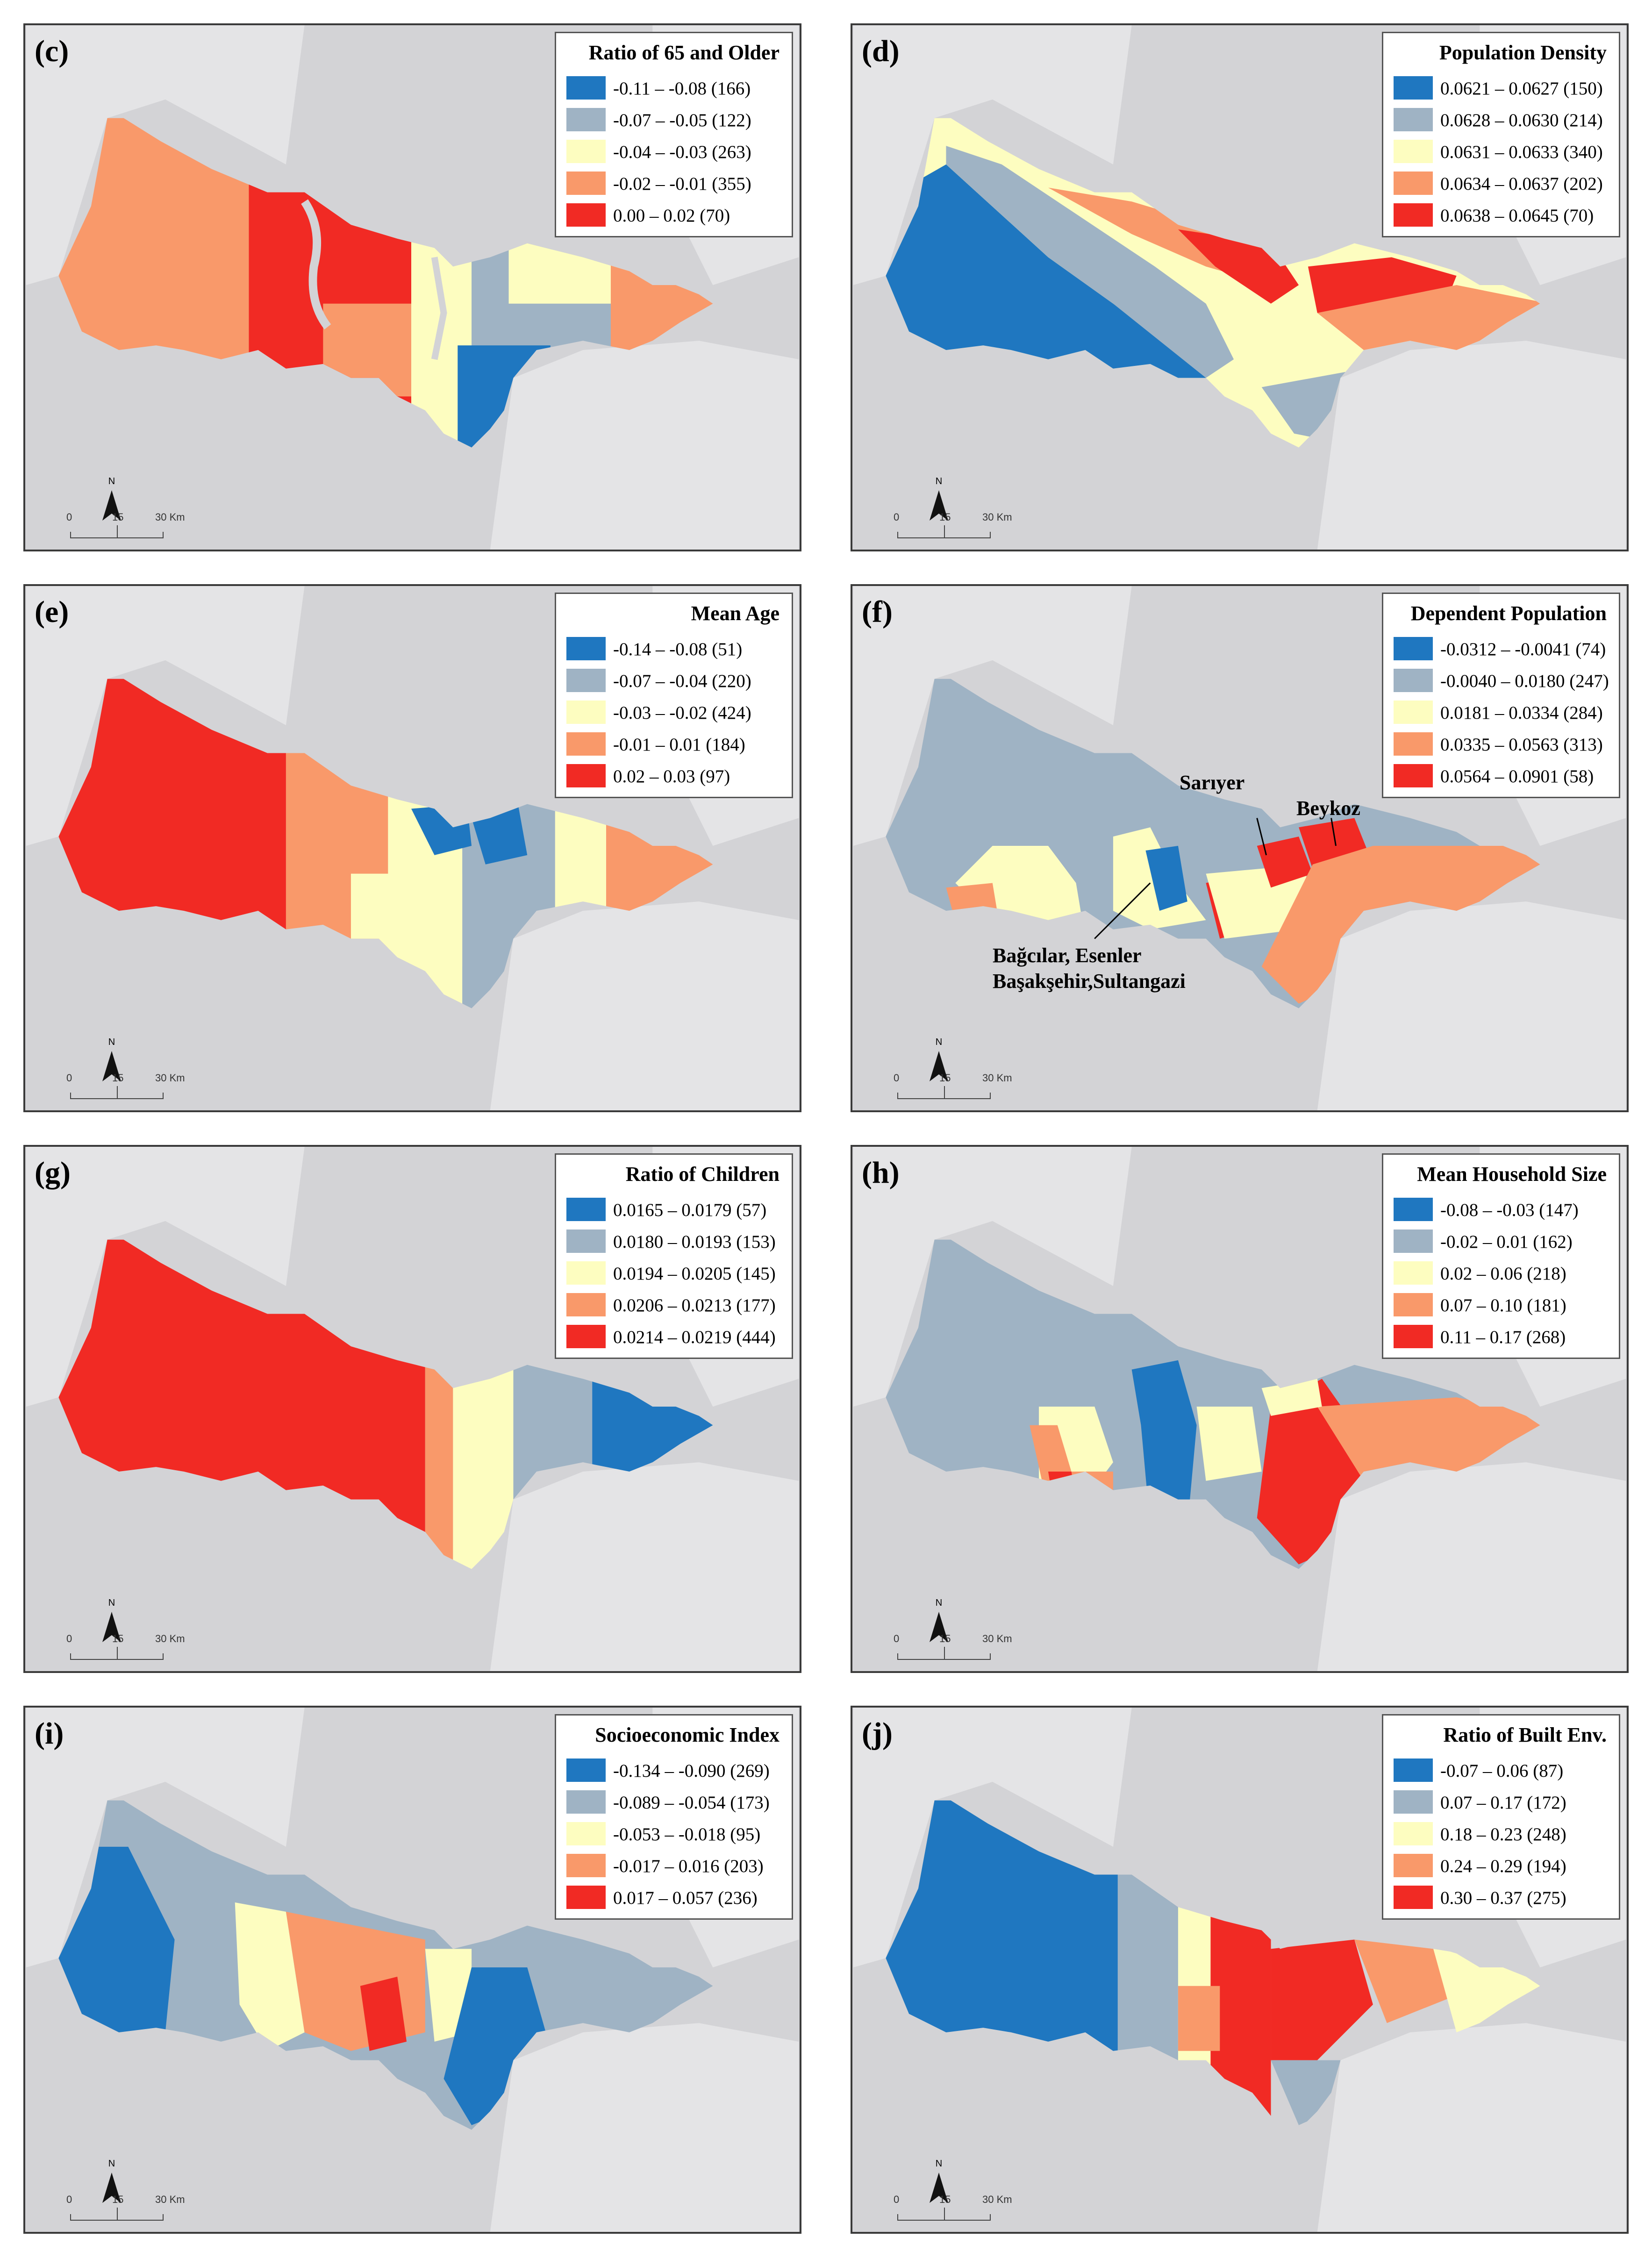 This screenshot has width=1652, height=2266. I want to click on legend-label: 0.0564 – 0.0901 (58), so click(1517, 776).